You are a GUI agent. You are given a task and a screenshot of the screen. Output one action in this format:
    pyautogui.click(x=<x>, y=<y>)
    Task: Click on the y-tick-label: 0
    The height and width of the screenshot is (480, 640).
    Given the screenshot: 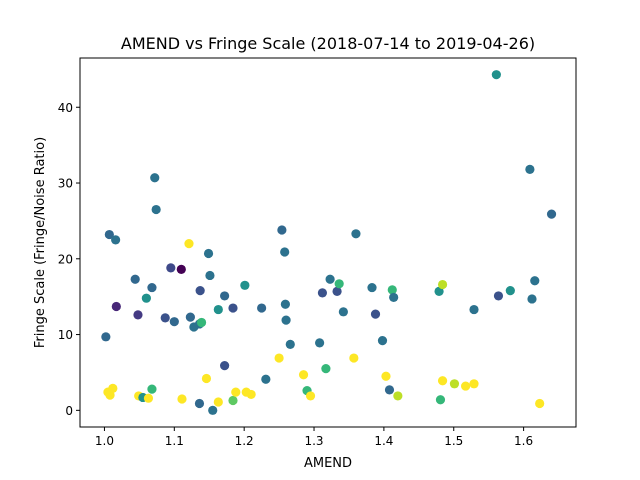 What is the action you would take?
    pyautogui.click(x=69, y=411)
    